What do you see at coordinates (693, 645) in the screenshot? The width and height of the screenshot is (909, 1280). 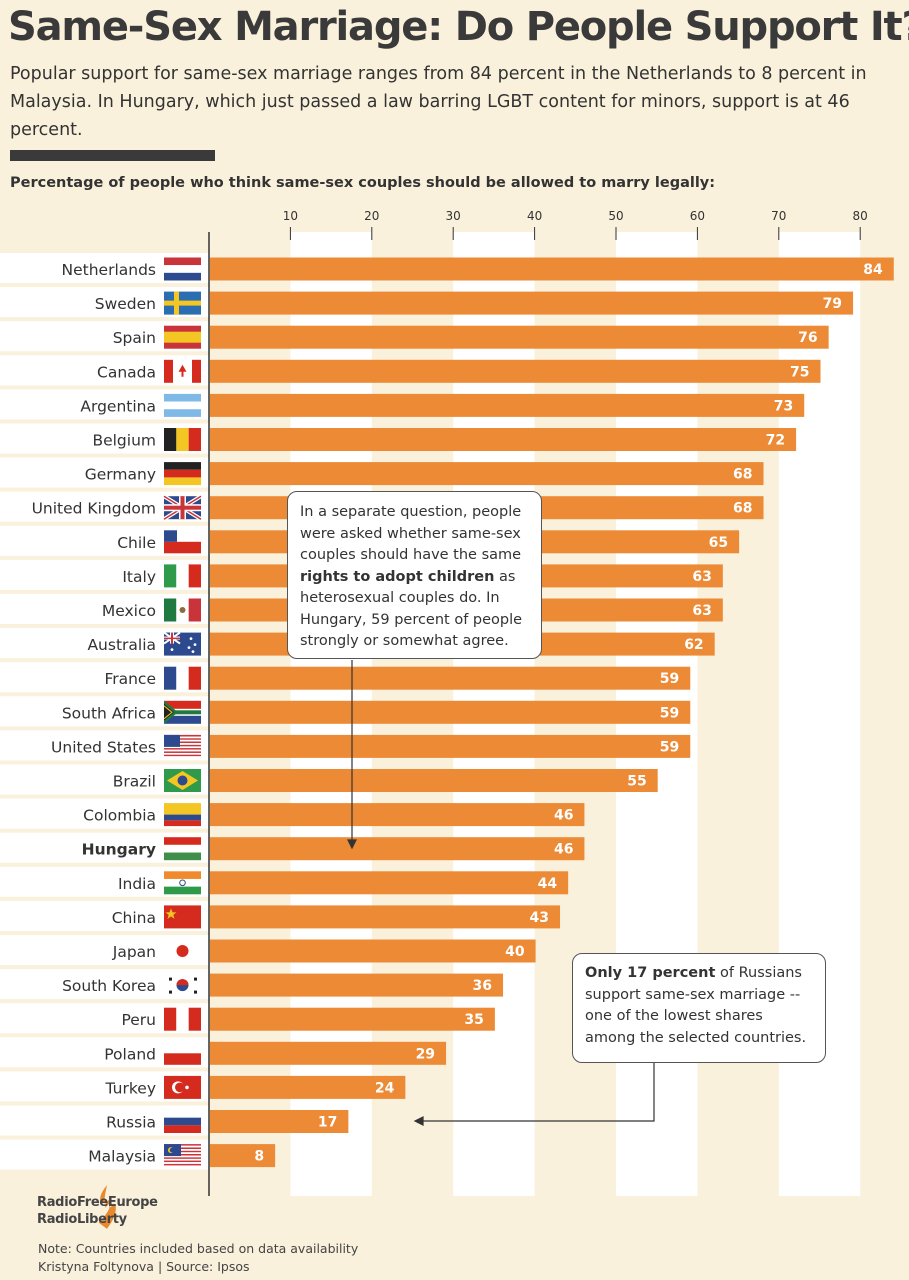 I see `data-label: 62` at bounding box center [693, 645].